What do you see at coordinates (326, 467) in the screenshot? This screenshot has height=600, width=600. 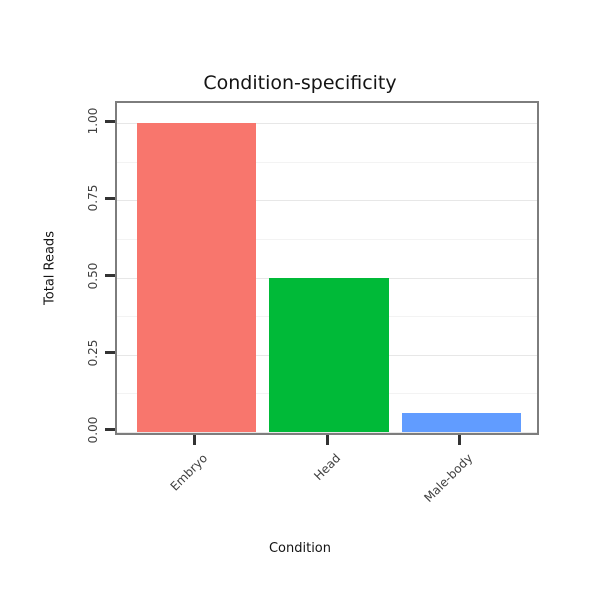 I see `x-tick-label-text: Head` at bounding box center [326, 467].